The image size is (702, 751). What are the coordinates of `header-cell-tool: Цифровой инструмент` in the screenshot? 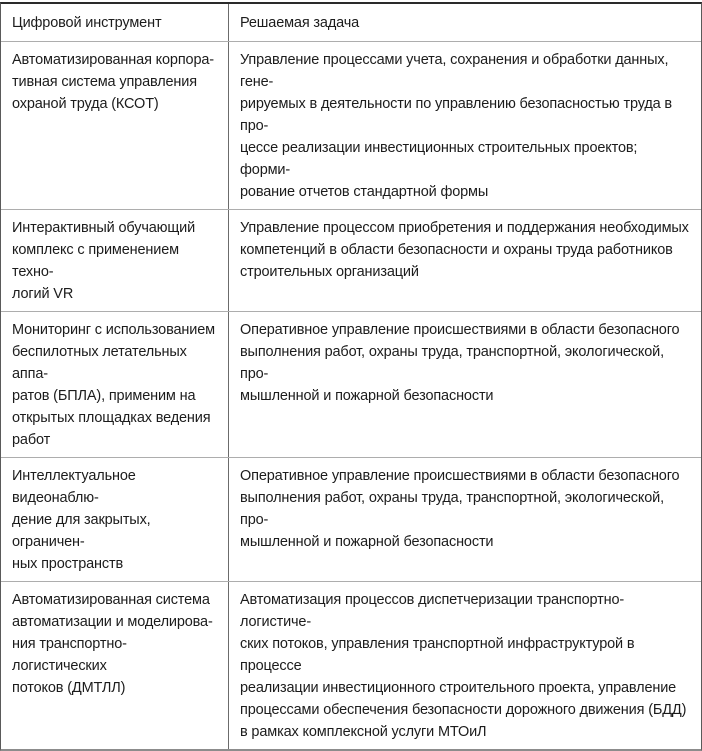 It's located at (115, 22).